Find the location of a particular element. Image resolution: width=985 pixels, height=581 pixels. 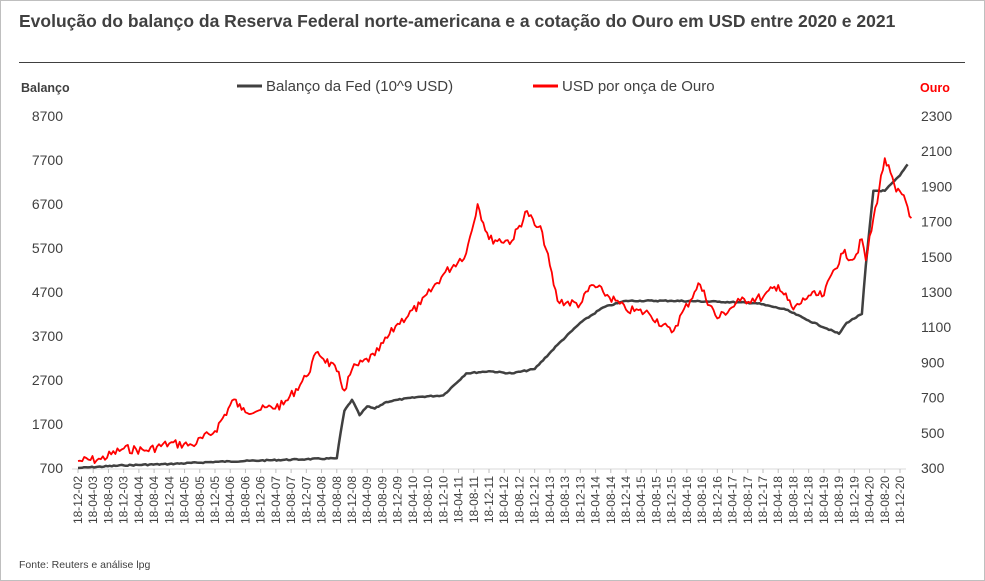

x-tick-label: 18-12-11 is located at coordinates (489, 499).